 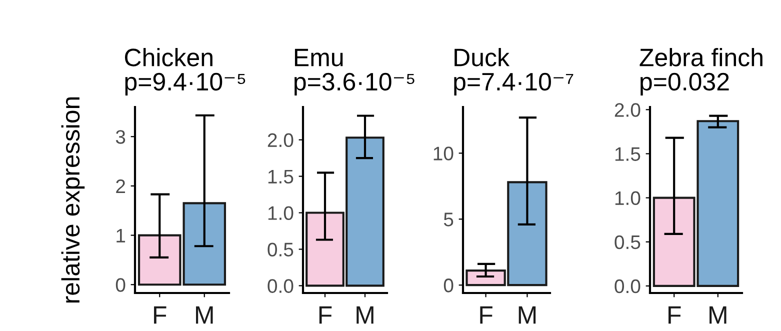 What do you see at coordinates (354, 72) in the screenshot?
I see `chart-title: Emu p=3.6·10⁻⁵` at bounding box center [354, 72].